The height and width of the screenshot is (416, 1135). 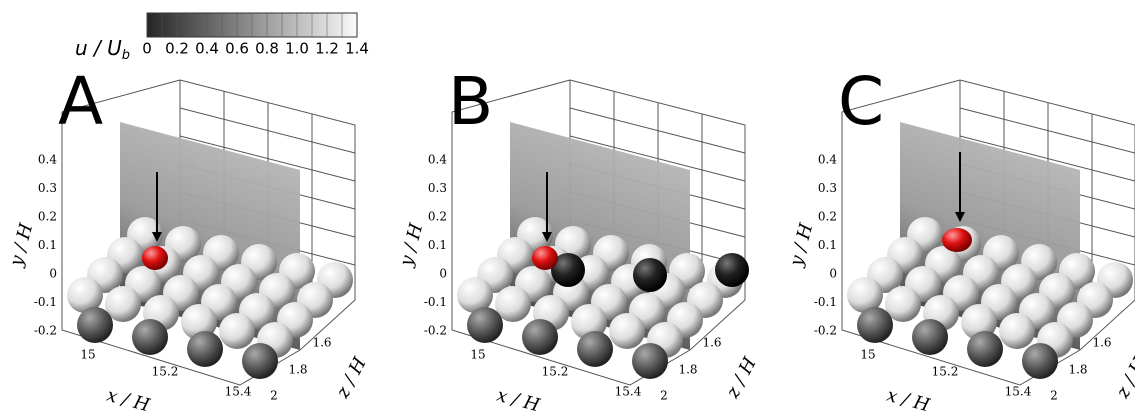 What do you see at coordinates (80, 101) in the screenshot?
I see `panel-letter: A` at bounding box center [80, 101].